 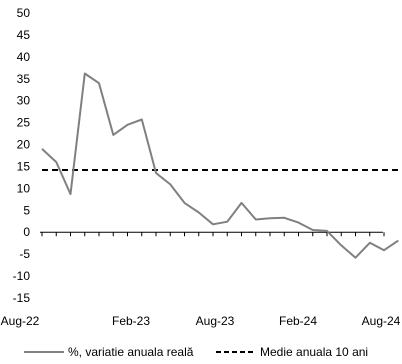 I want to click on y-tick-label: 25, so click(x=24, y=123).